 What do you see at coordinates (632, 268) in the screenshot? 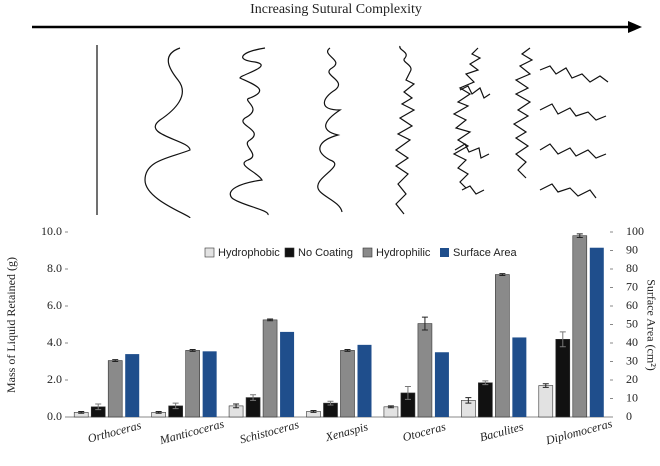
I see `y2-tick-label: 80` at bounding box center [632, 268].